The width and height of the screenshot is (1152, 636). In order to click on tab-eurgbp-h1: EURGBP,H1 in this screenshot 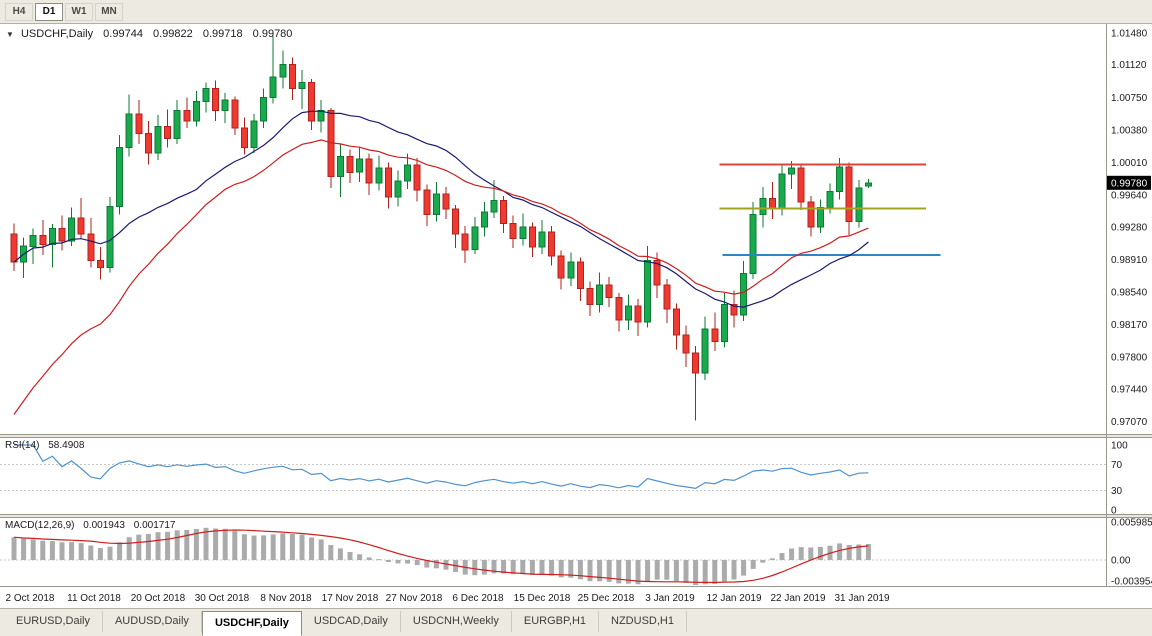, I will do `click(556, 621)`.